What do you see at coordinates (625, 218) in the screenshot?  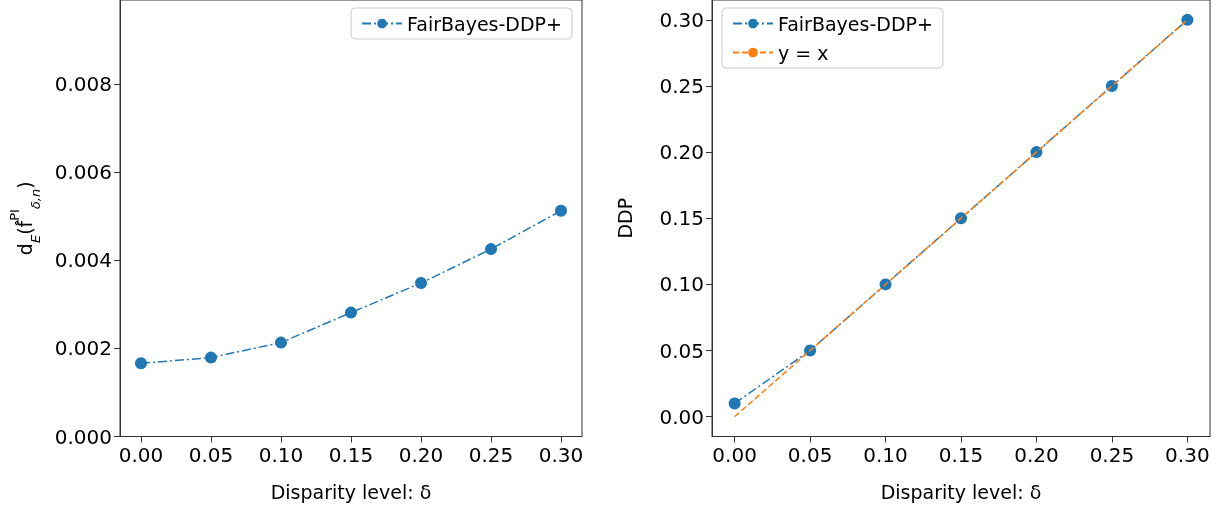 I see `y-axis-title: DDP` at bounding box center [625, 218].